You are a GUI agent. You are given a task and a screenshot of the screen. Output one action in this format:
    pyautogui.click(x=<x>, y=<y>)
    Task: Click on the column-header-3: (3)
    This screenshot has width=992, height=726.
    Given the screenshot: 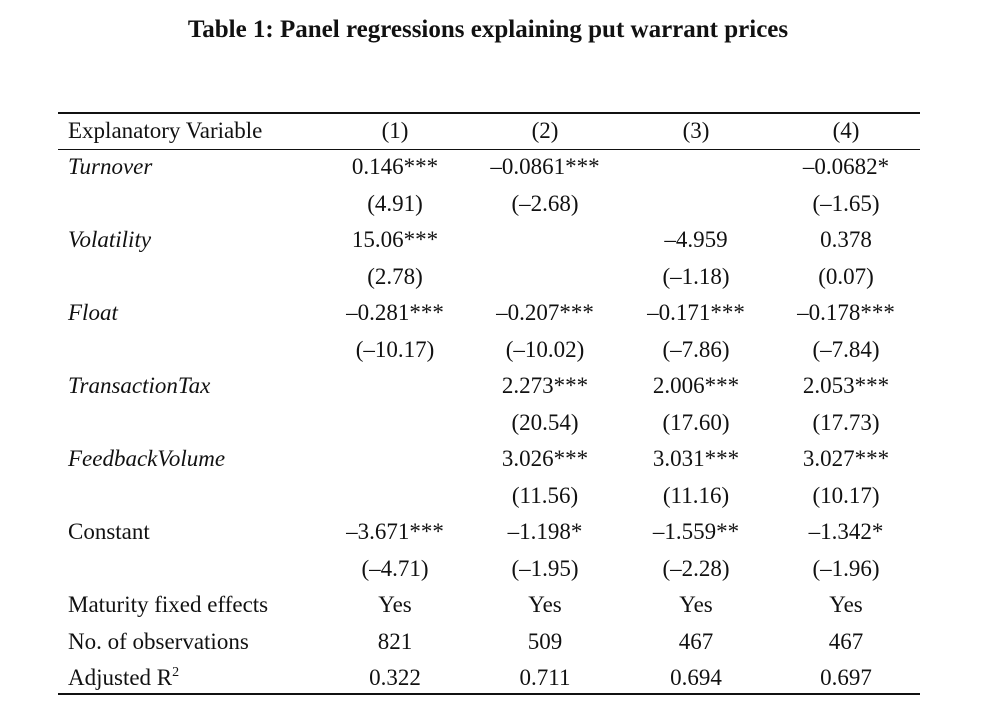 What is the action you would take?
    pyautogui.click(x=696, y=130)
    